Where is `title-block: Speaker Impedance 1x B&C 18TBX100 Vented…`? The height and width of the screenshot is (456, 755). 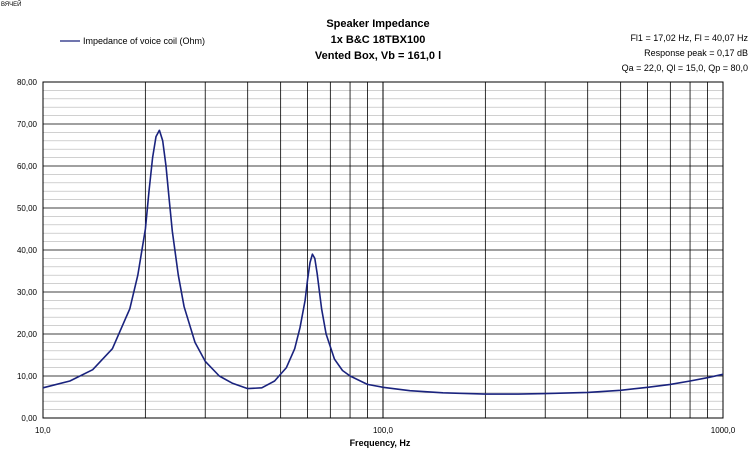 title-block: Speaker Impedance 1x B&C 18TBX100 Vented… is located at coordinates (378, 40).